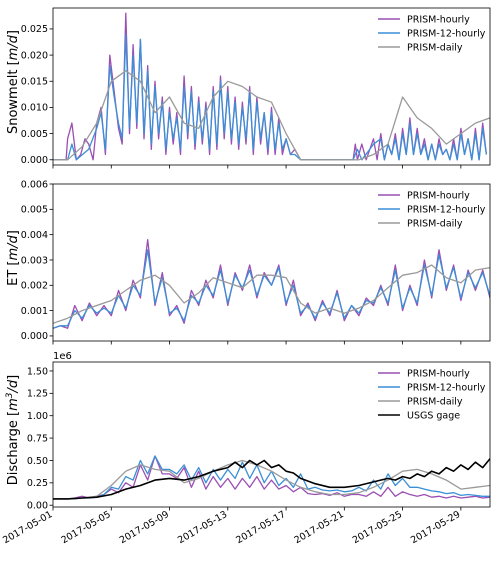  Describe the element at coordinates (144, 527) in the screenshot. I see `x-tick-label: 2017-05-09` at that location.